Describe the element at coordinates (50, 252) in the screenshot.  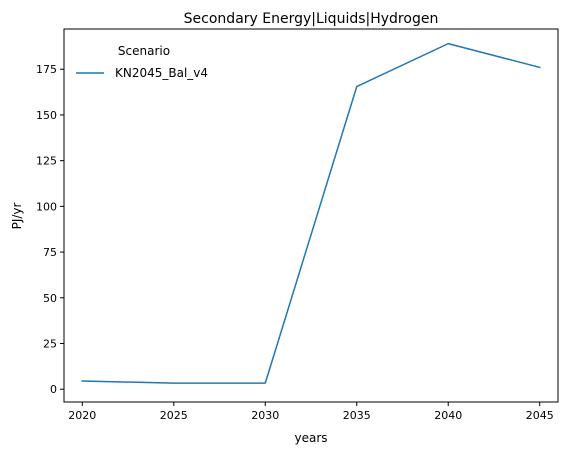
I see `y-tick-label: 75` at that location.